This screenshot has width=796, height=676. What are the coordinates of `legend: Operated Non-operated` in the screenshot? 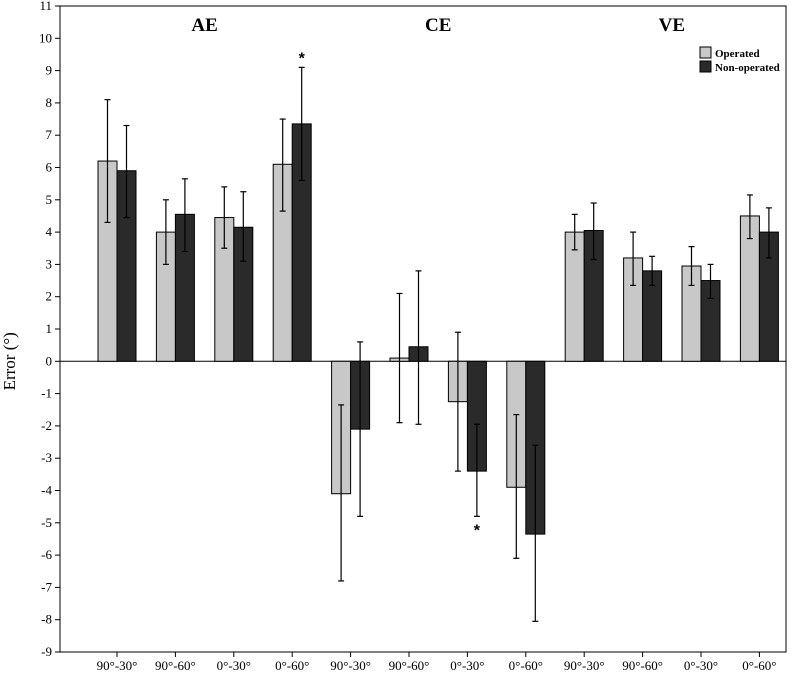 It's located at (739, 60).